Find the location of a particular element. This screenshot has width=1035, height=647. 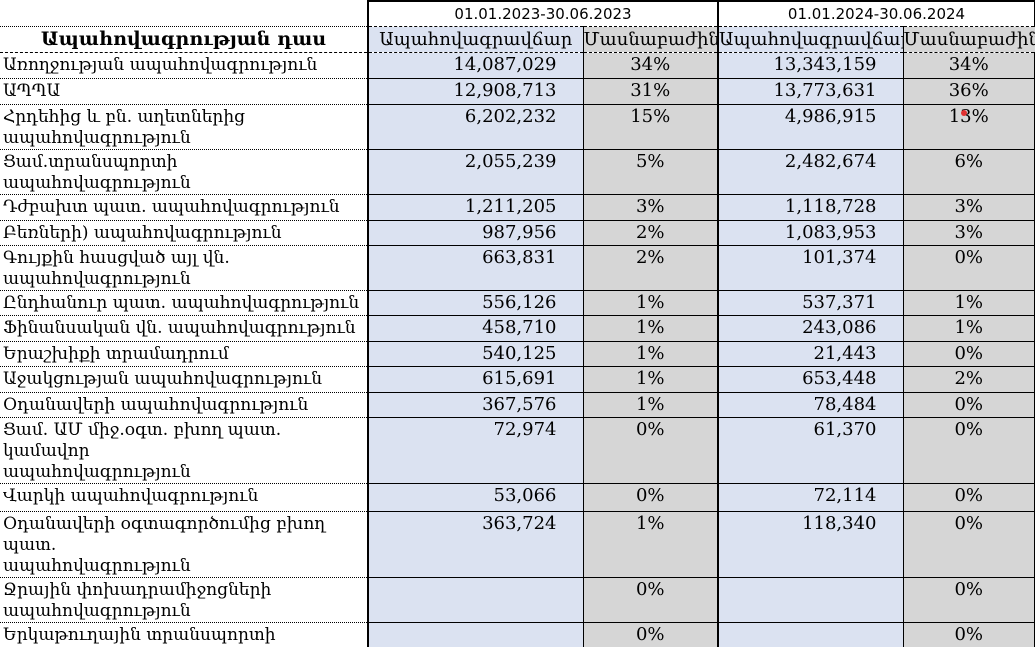

table-row: ԱՊՊԱ 12,908,713 31% 13,773,631 36% is located at coordinates (517, 91).